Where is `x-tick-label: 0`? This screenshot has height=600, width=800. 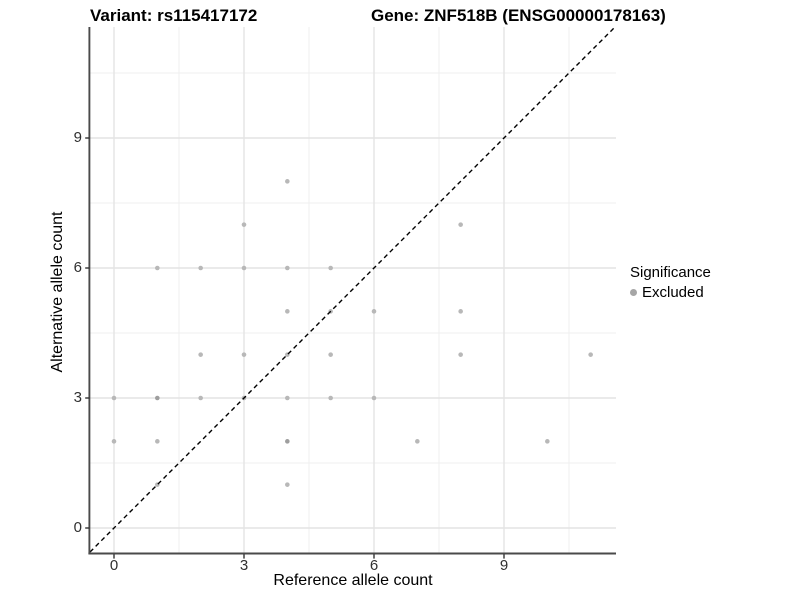
x-tick-label: 0 is located at coordinates (114, 565).